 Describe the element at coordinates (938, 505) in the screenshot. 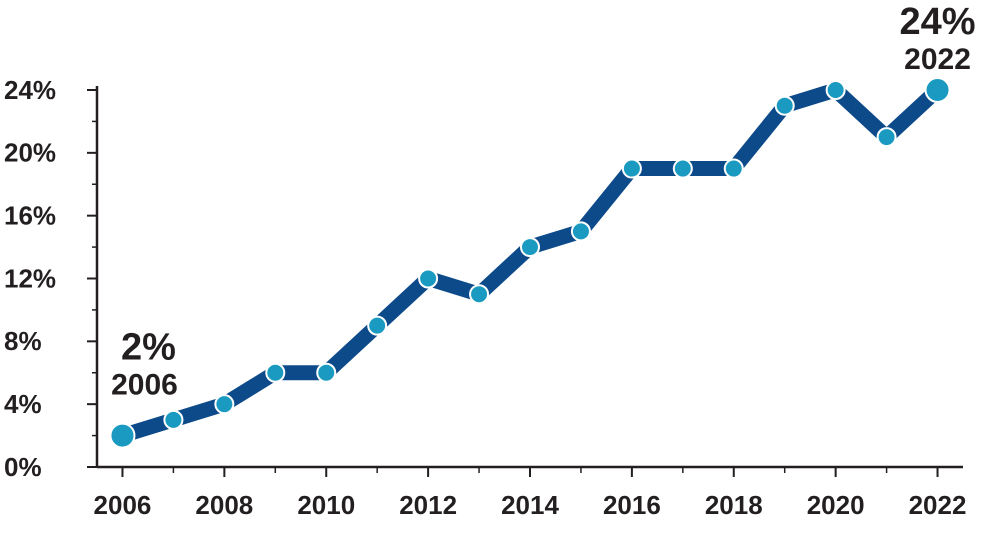

I see `x-tick-label: 2022` at that location.